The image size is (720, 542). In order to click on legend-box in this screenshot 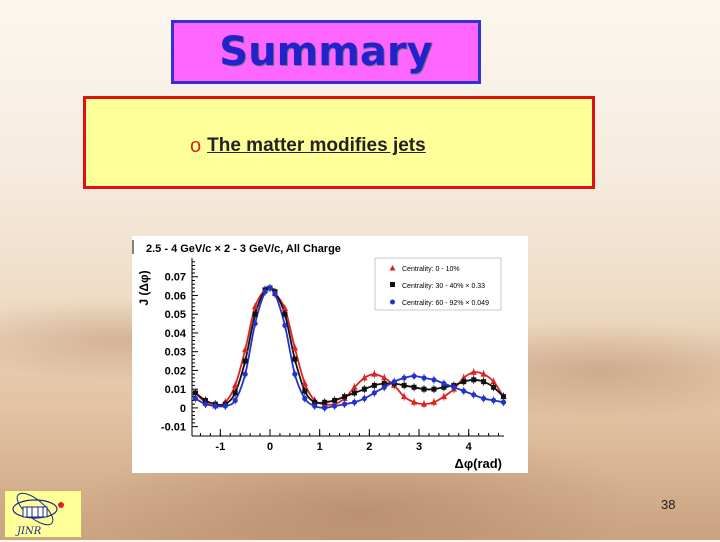, I will do `click(438, 284)`.